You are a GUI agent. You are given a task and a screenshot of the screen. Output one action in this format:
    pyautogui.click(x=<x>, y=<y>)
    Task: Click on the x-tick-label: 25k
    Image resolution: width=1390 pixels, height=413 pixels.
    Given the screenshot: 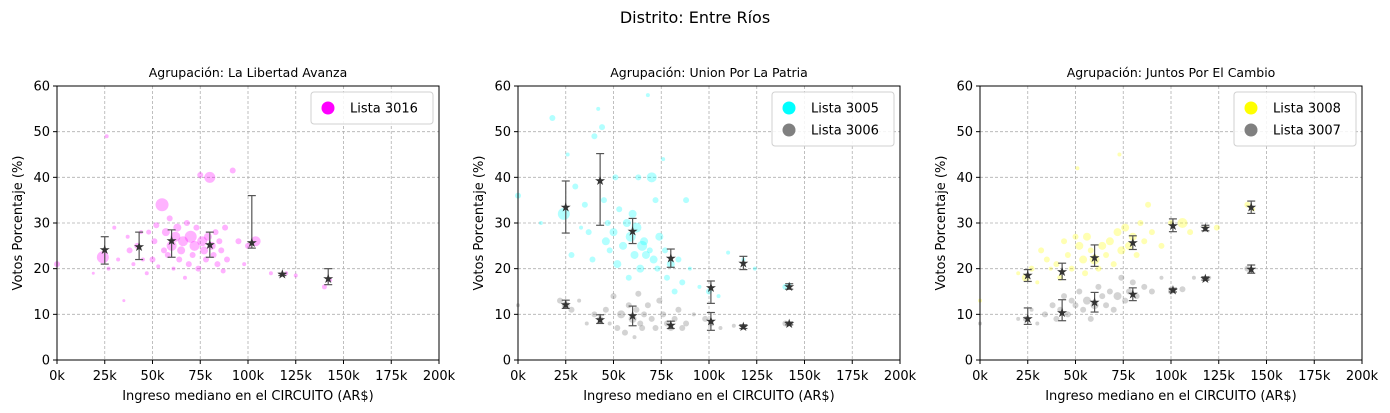 What is the action you would take?
    pyautogui.click(x=1028, y=376)
    